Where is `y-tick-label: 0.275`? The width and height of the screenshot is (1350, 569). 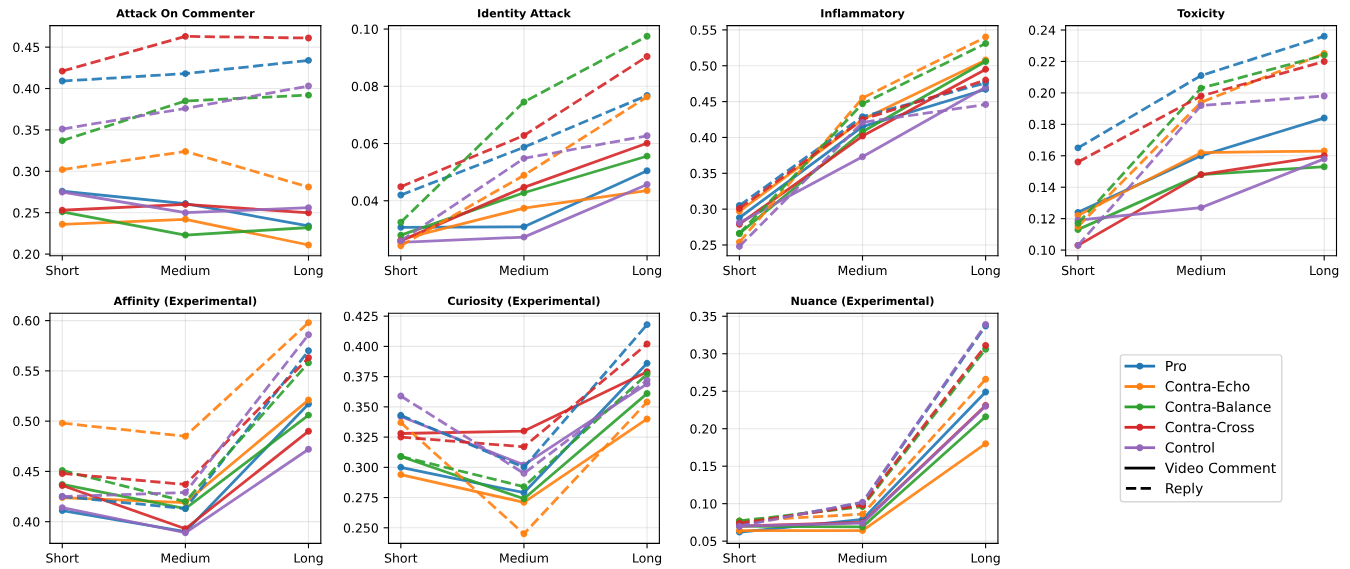 y-tick-label: 0.275 is located at coordinates (360, 498).